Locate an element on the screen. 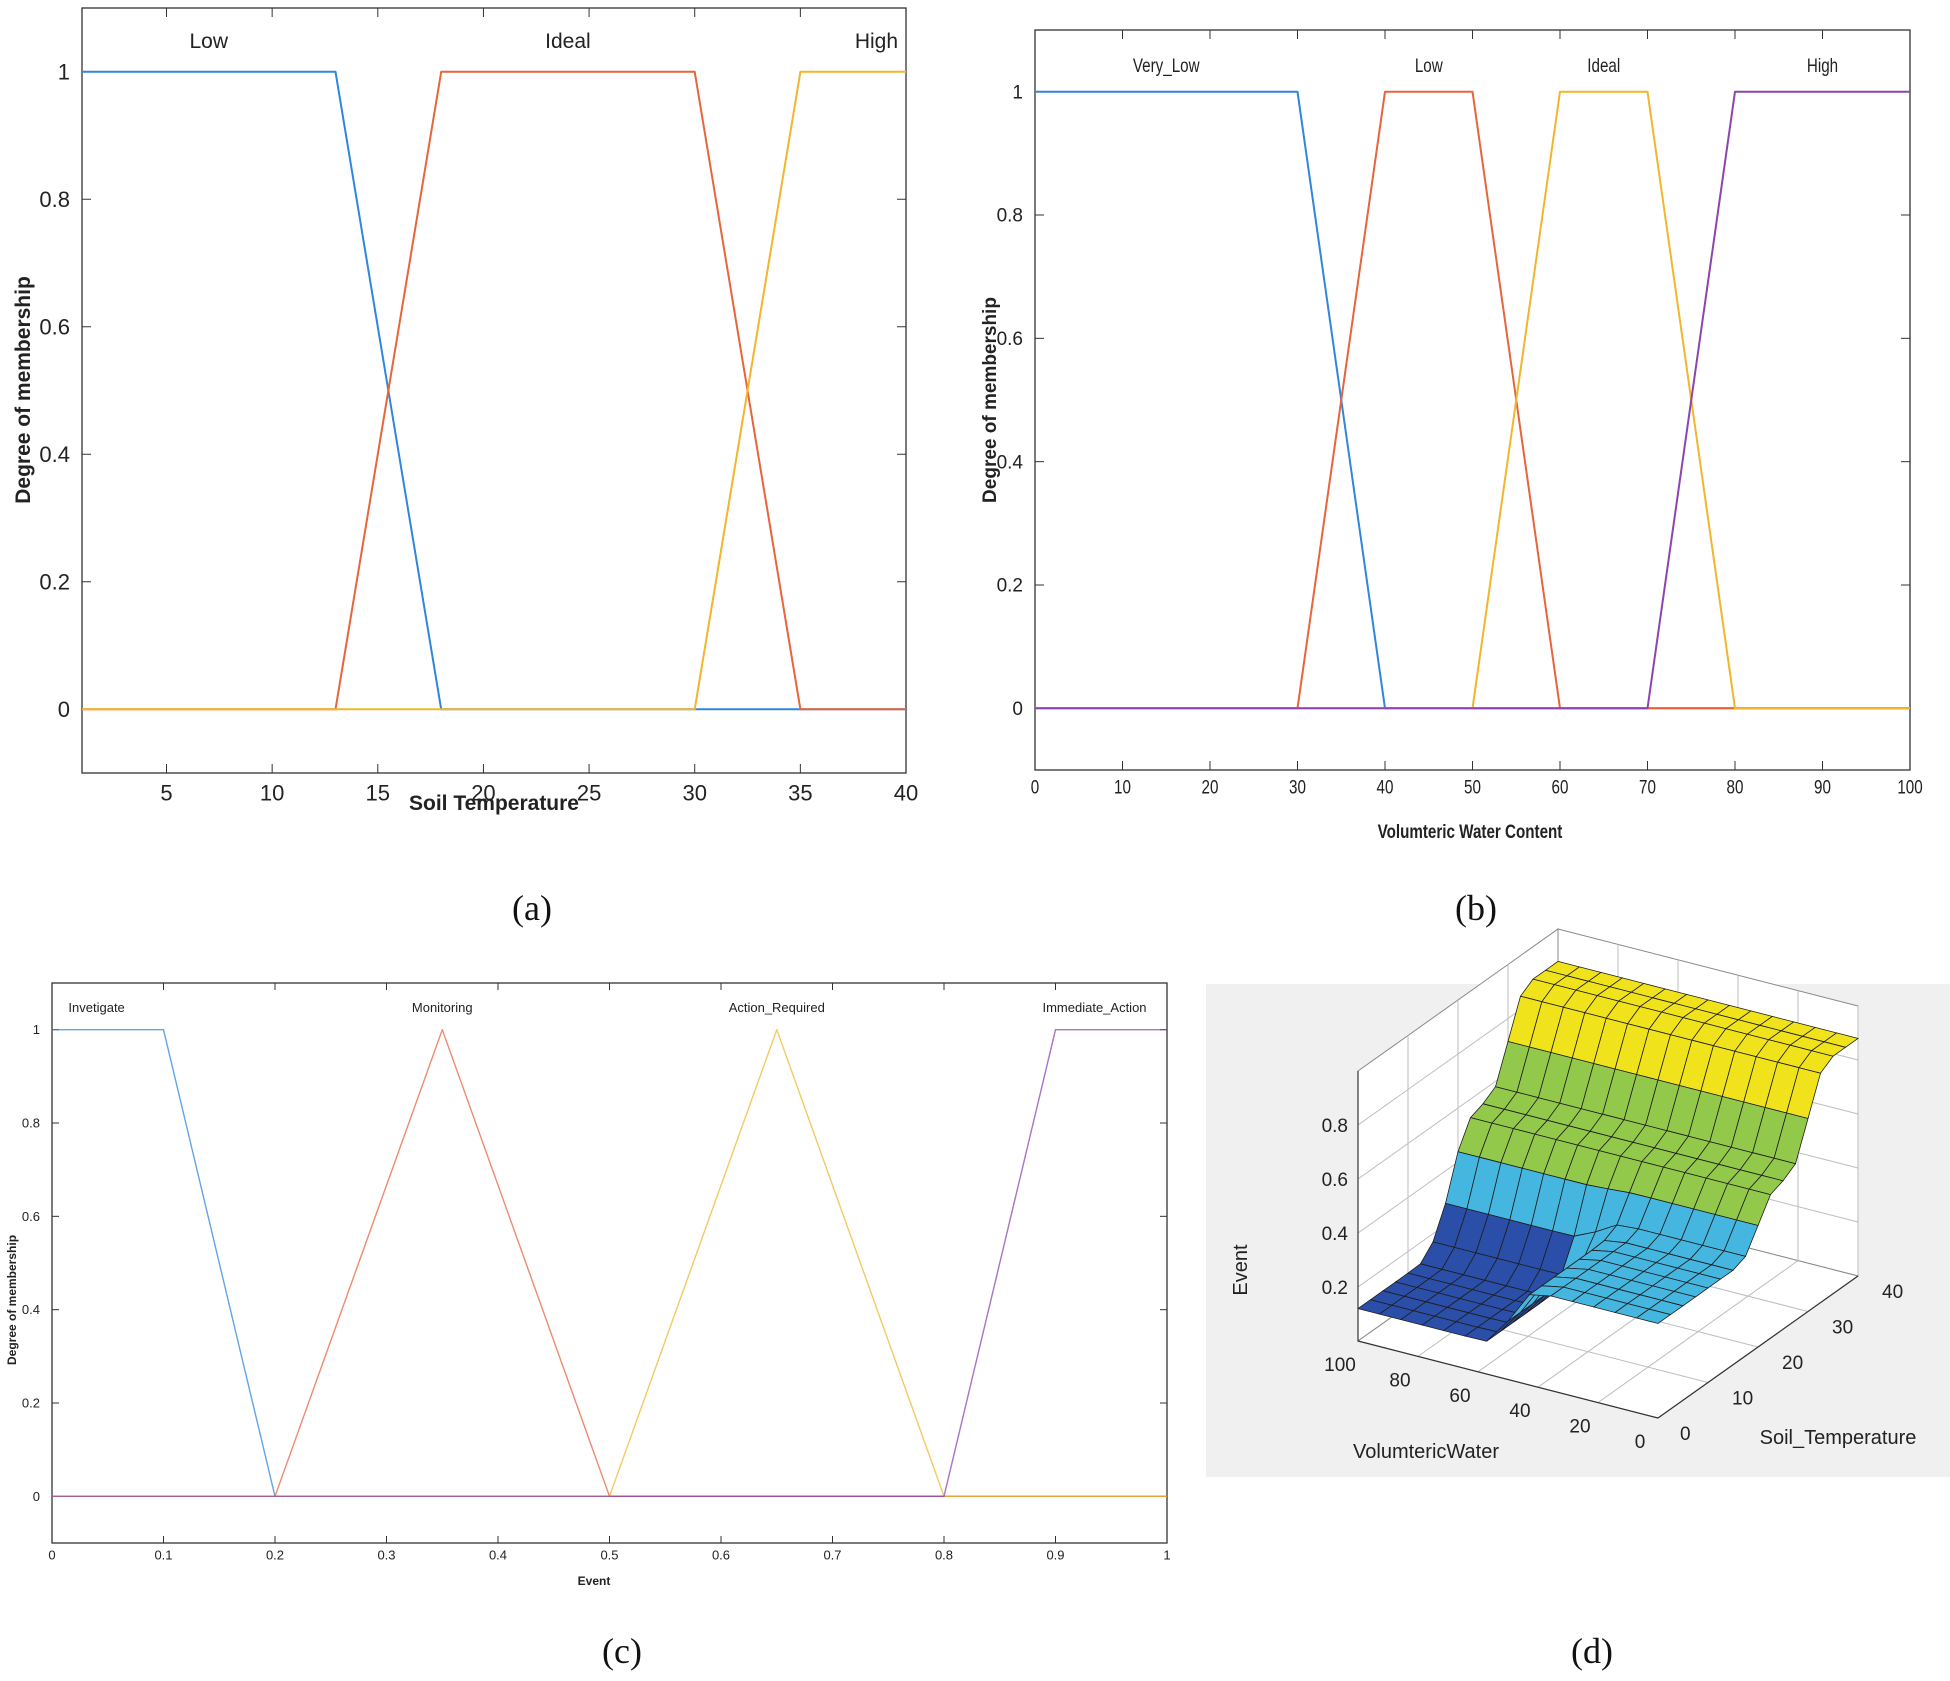 This screenshot has width=1950, height=1681. y-tick-label: 30 is located at coordinates (1842, 1328).